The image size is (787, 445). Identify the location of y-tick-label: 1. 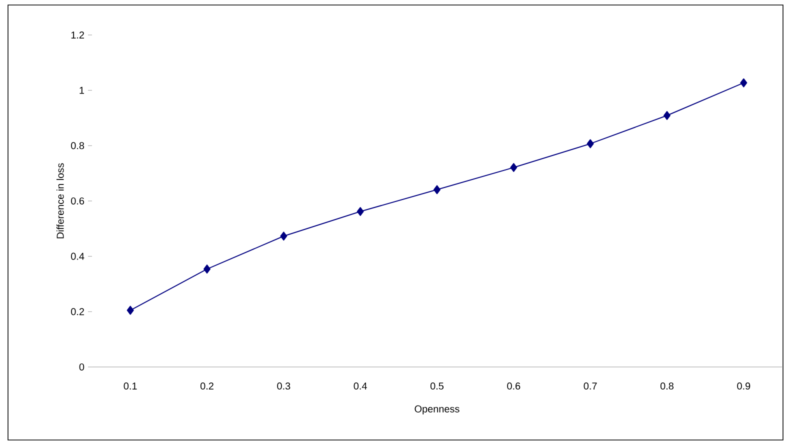
(82, 90).